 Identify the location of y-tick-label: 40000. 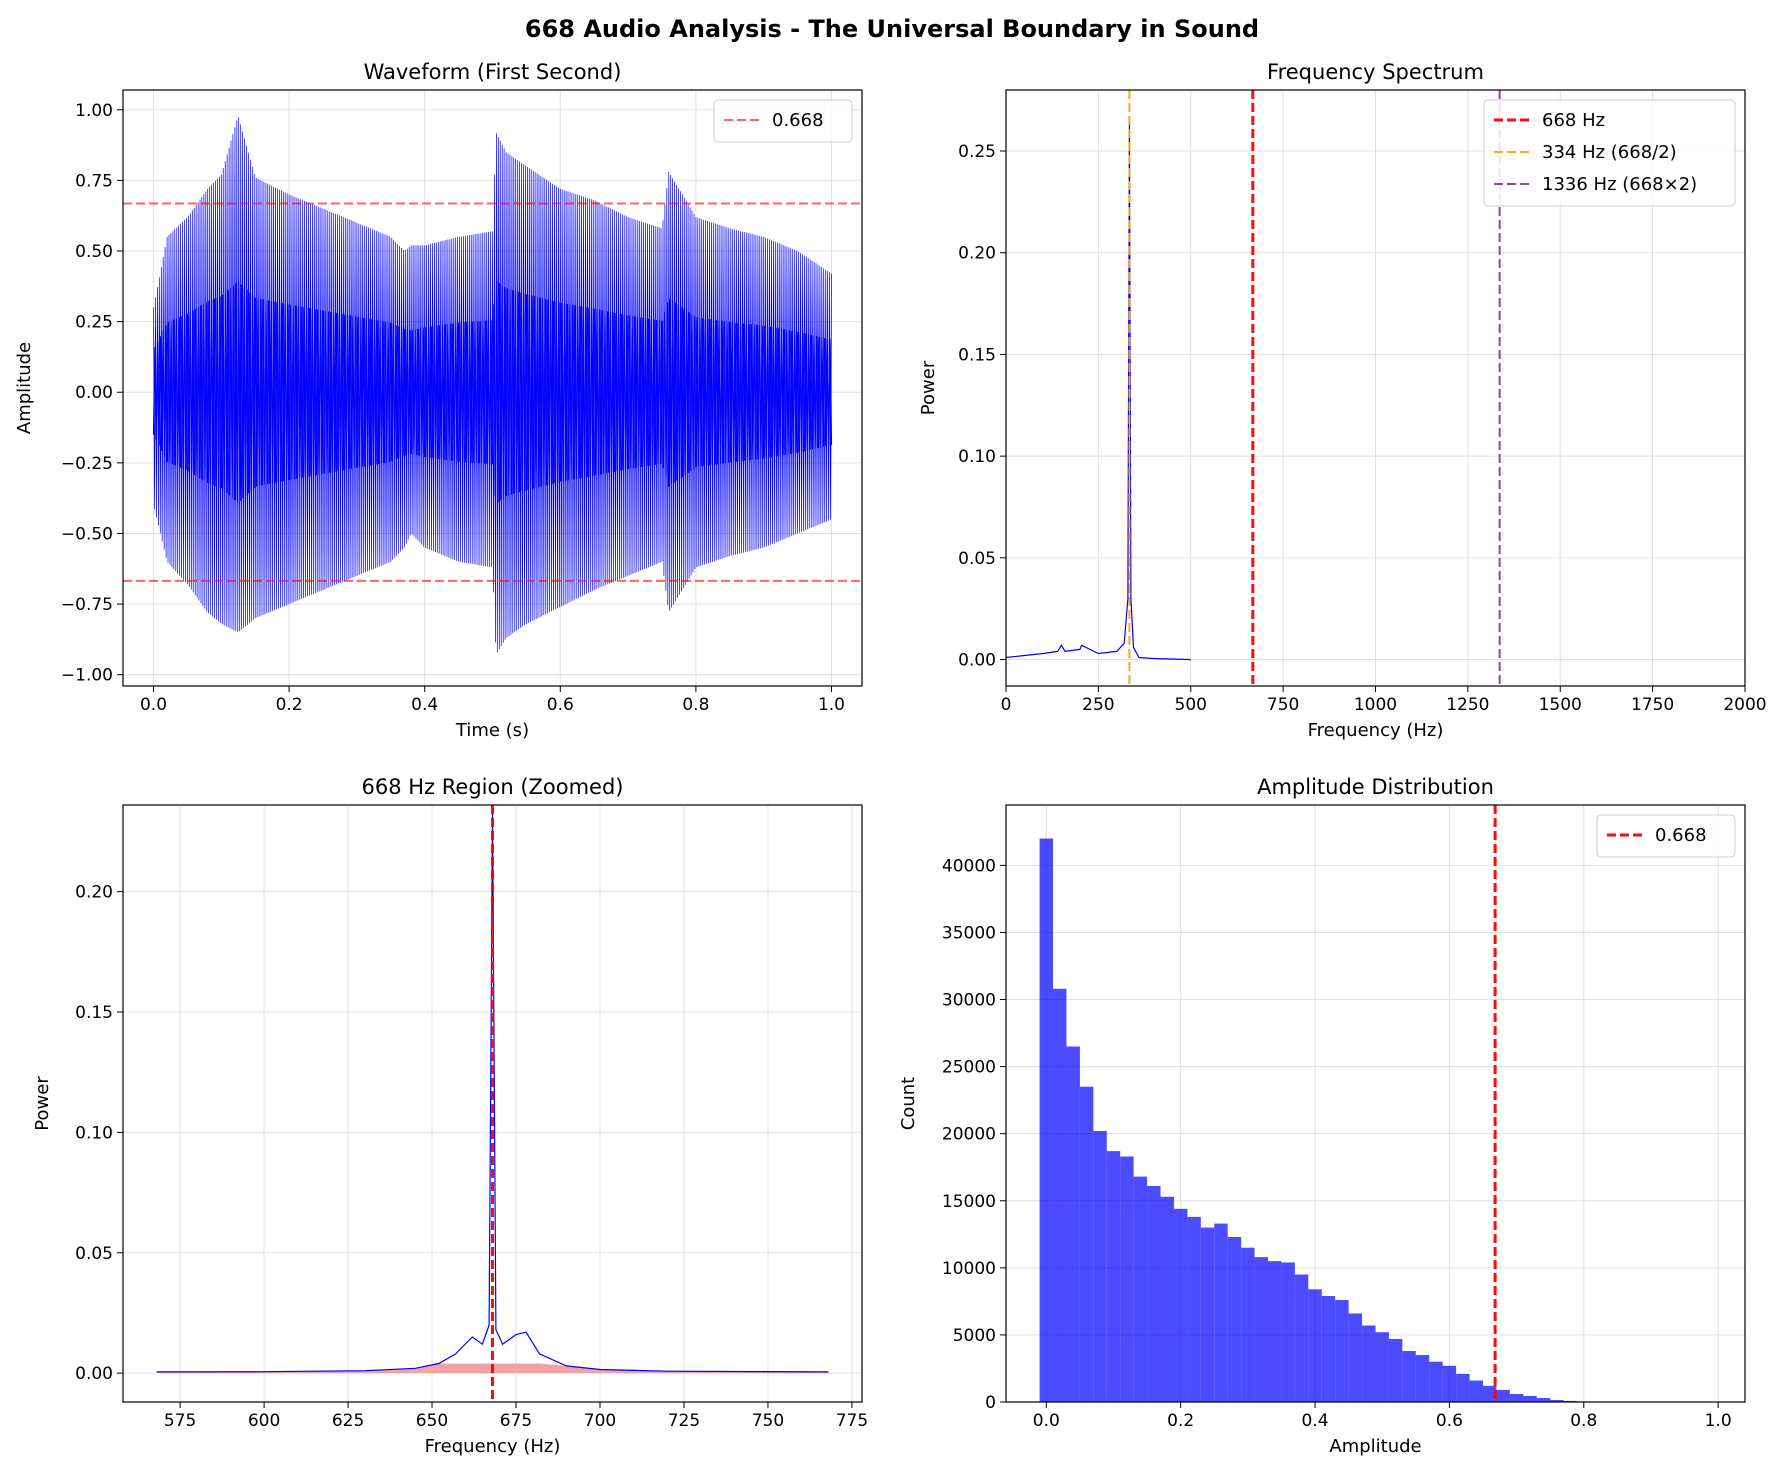
(969, 866).